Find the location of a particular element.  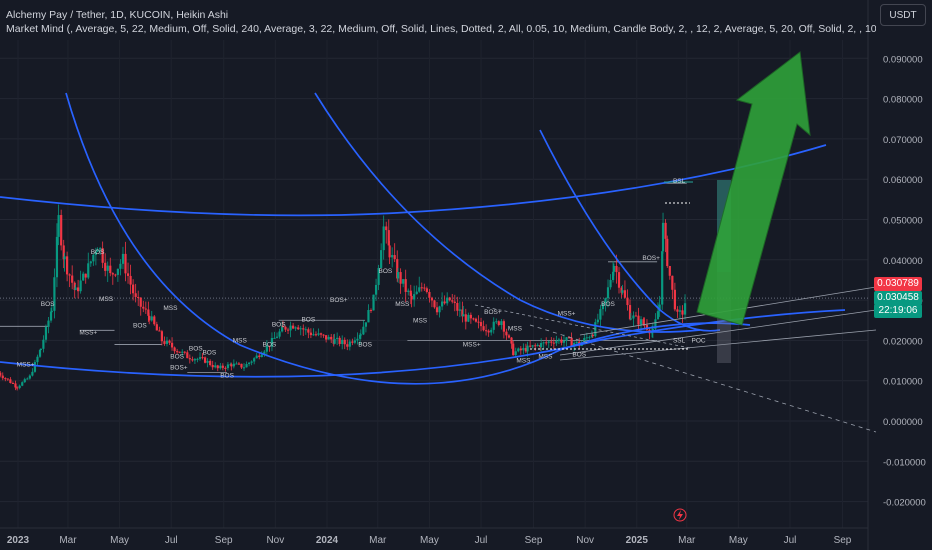

x-tick-label: Nov is located at coordinates (275, 540).